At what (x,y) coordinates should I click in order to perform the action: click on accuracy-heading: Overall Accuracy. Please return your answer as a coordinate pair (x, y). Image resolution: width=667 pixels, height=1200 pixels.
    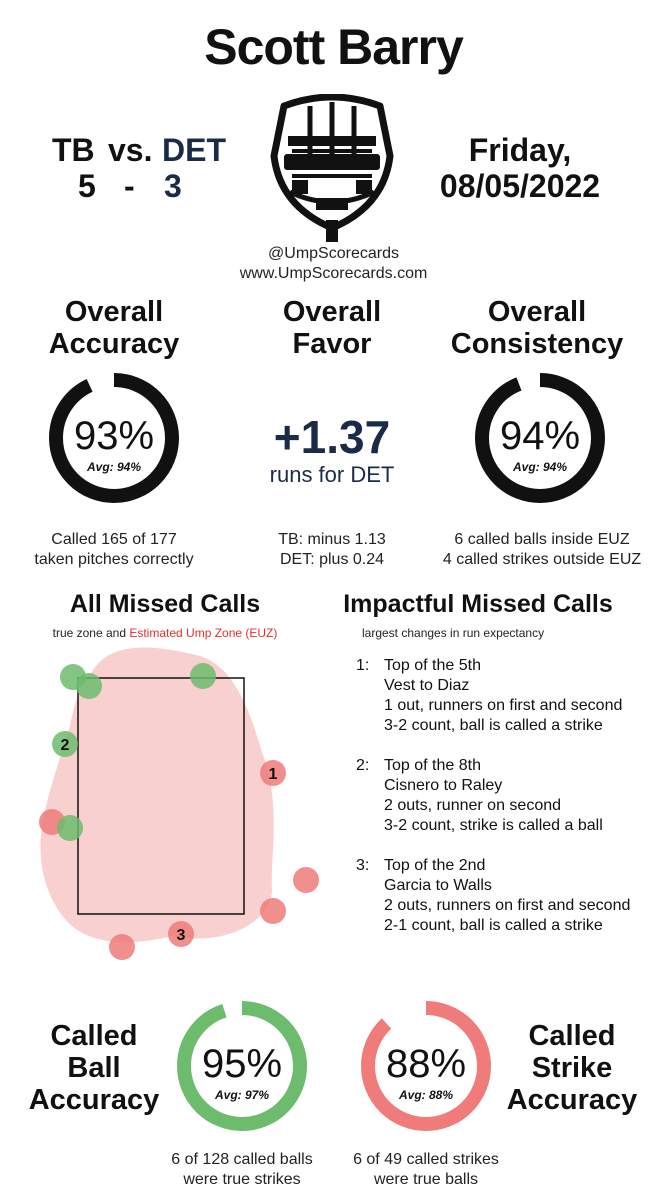
    Looking at the image, I should click on (114, 328).